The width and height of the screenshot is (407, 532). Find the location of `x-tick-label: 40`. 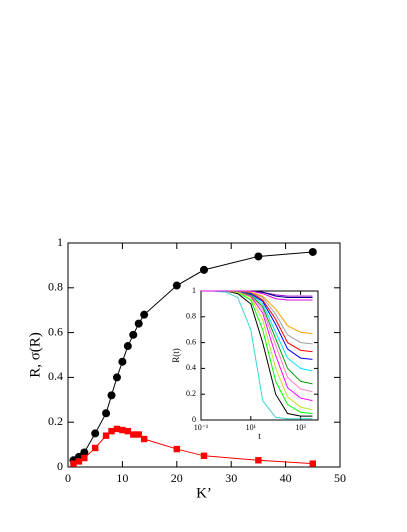

x-tick-label: 40 is located at coordinates (286, 478).